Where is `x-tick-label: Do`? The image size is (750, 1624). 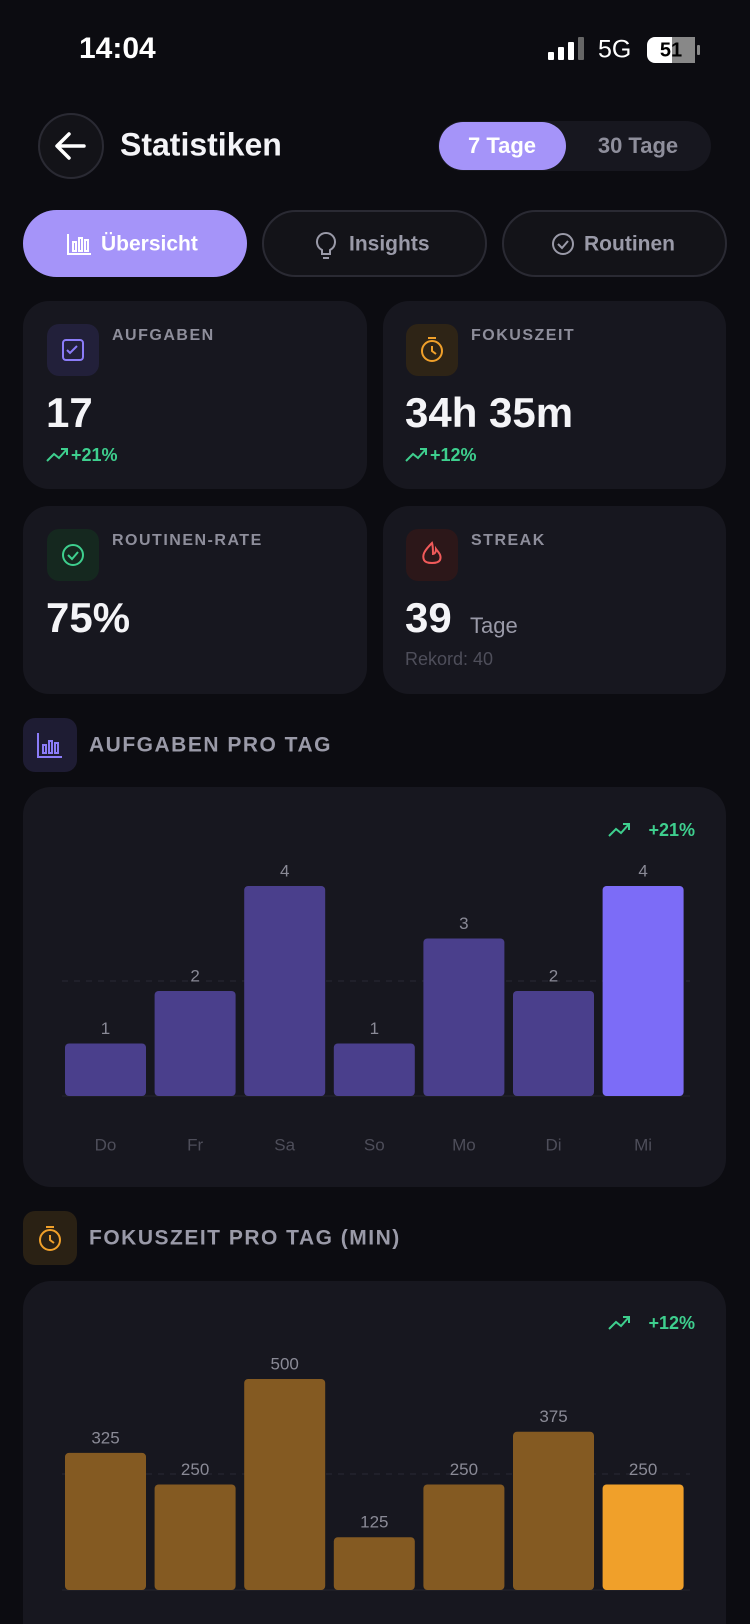
x-tick-label: Do is located at coordinates (106, 1144).